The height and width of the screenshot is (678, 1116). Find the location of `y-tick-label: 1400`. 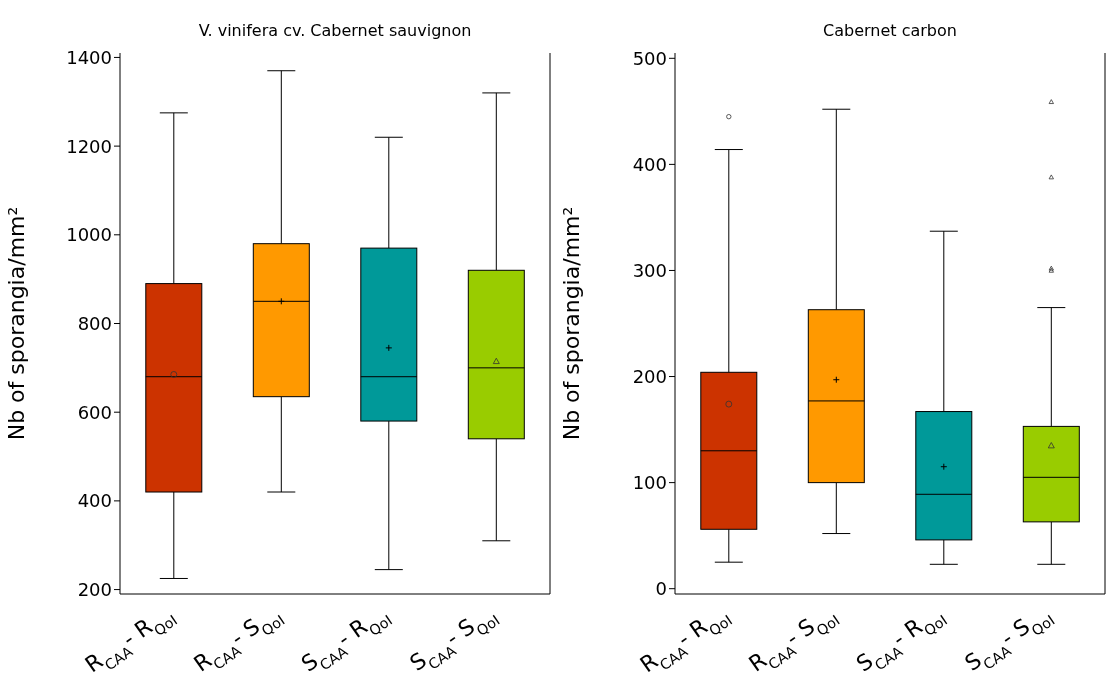

y-tick-label: 1400 is located at coordinates (89, 57).